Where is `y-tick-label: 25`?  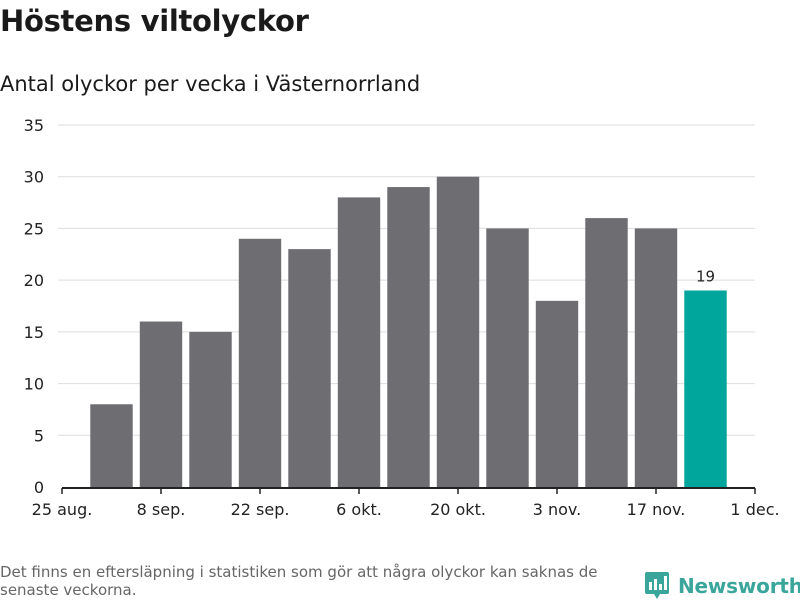
y-tick-label: 25 is located at coordinates (34, 228).